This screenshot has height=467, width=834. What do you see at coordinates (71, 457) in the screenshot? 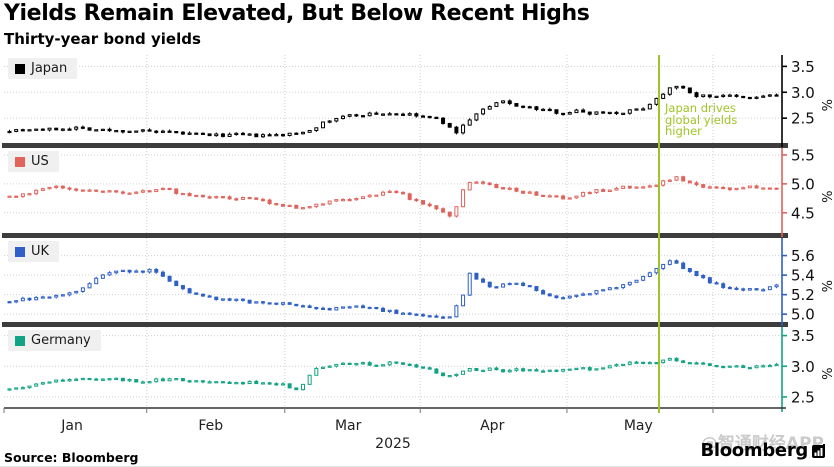
I see `source-label: Source: Bloomberg` at bounding box center [71, 457].